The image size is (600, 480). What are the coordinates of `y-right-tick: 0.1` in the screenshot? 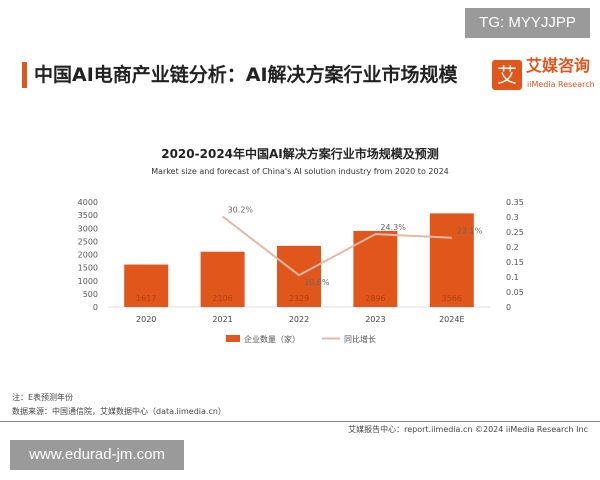 It's located at (512, 277).